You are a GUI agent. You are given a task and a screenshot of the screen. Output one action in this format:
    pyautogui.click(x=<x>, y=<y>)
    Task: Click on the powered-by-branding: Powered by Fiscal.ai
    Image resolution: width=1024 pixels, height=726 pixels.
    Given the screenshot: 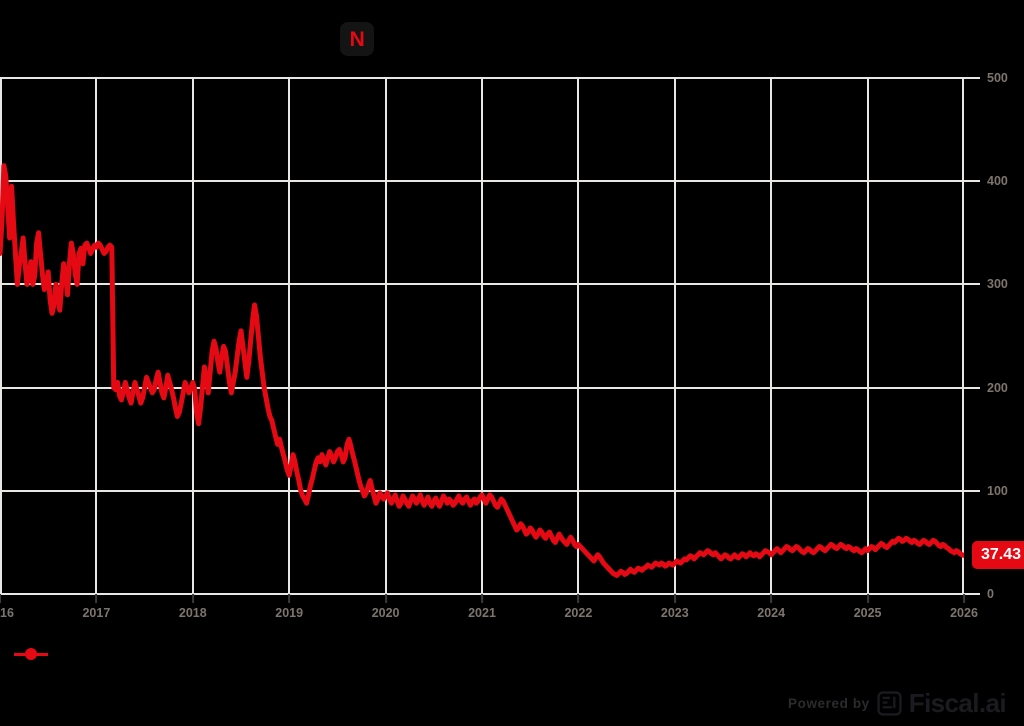 What is the action you would take?
    pyautogui.click(x=897, y=703)
    